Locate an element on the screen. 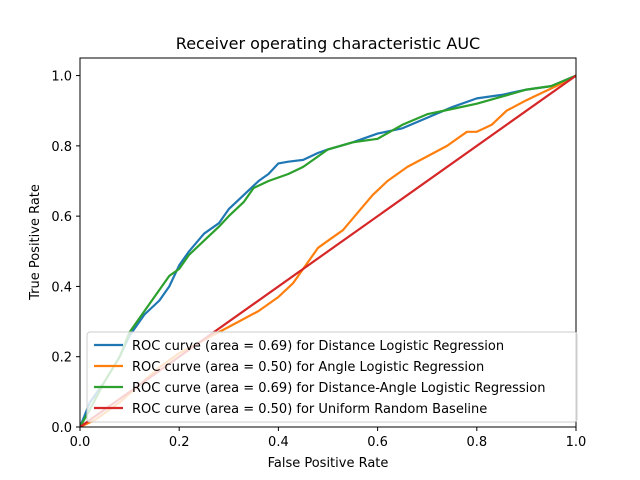 This screenshot has width=640, height=480. y-axis-label: True Positive Rate is located at coordinates (35, 242).